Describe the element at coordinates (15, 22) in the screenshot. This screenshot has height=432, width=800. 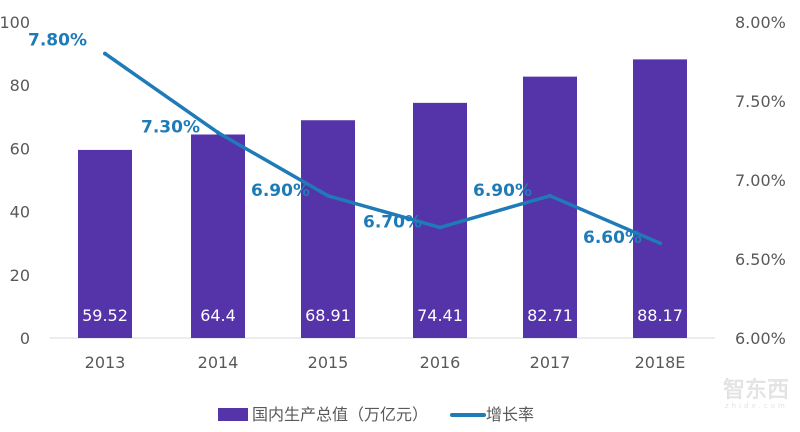
I see `left-tick-label: 100` at that location.